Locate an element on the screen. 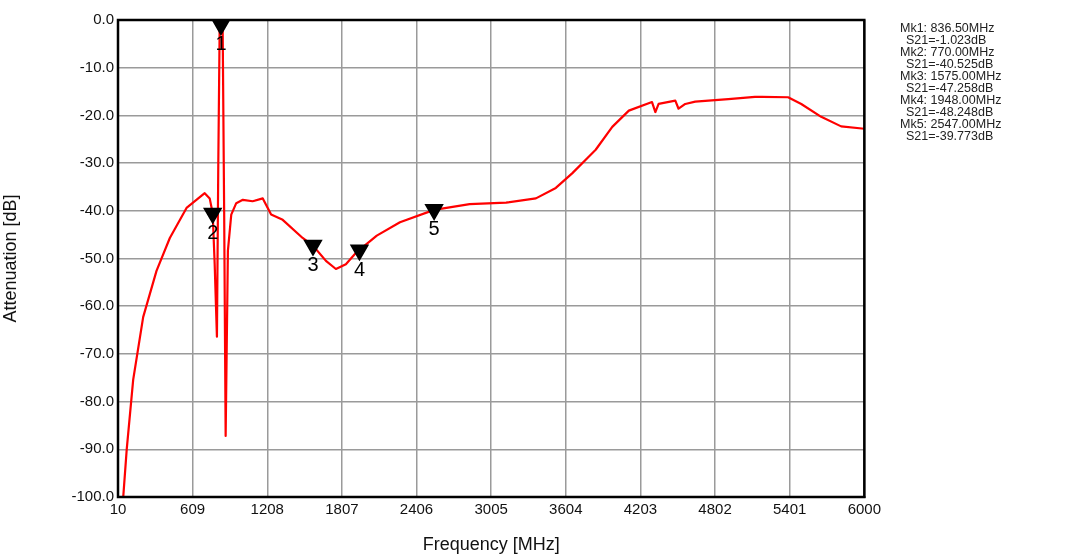 The height and width of the screenshot is (556, 1087). y-axis-title: Attenuation [dB] is located at coordinates (10, 258).